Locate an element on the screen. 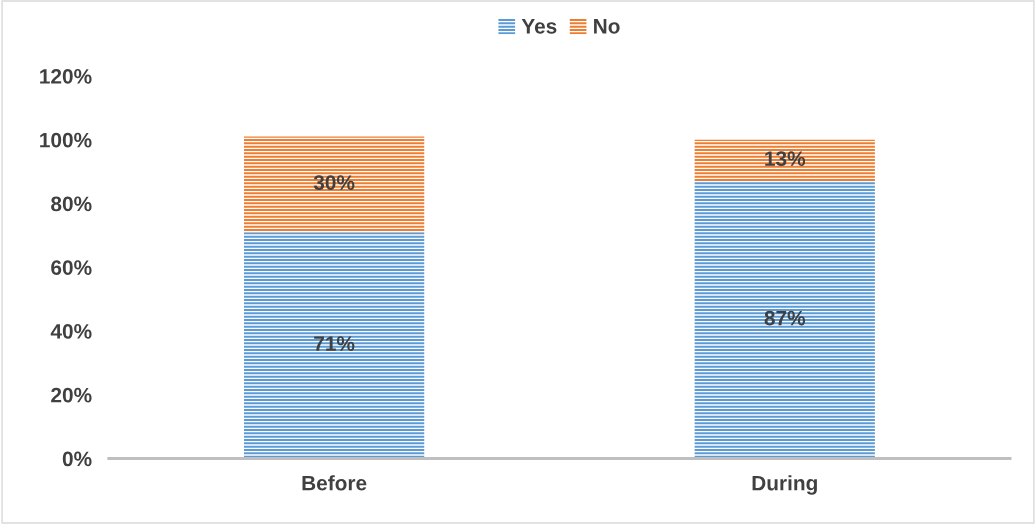  y-tick-label: 40% is located at coordinates (71, 331).